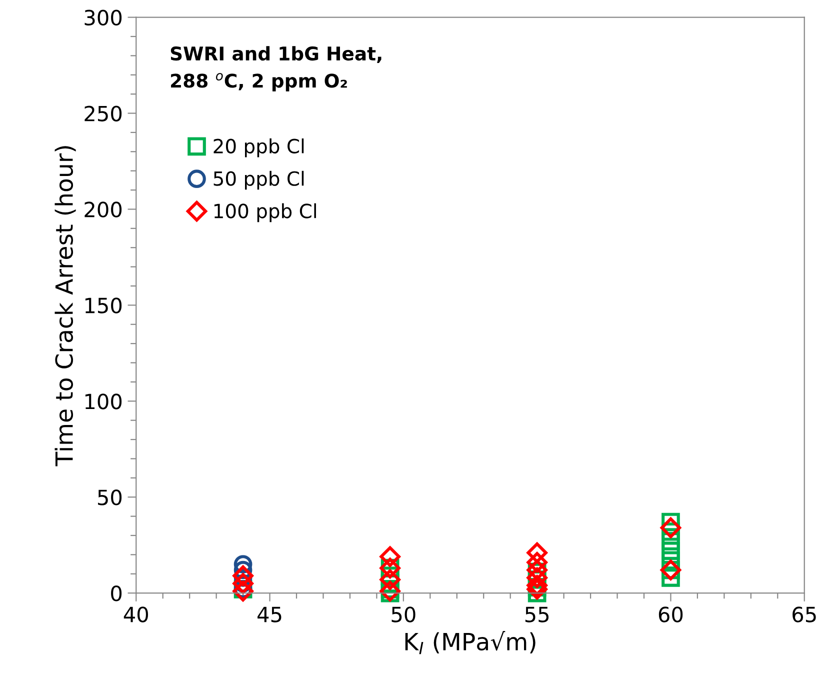 The height and width of the screenshot is (692, 825). Describe the element at coordinates (103, 114) in the screenshot. I see `y-tick-label: 250` at that location.